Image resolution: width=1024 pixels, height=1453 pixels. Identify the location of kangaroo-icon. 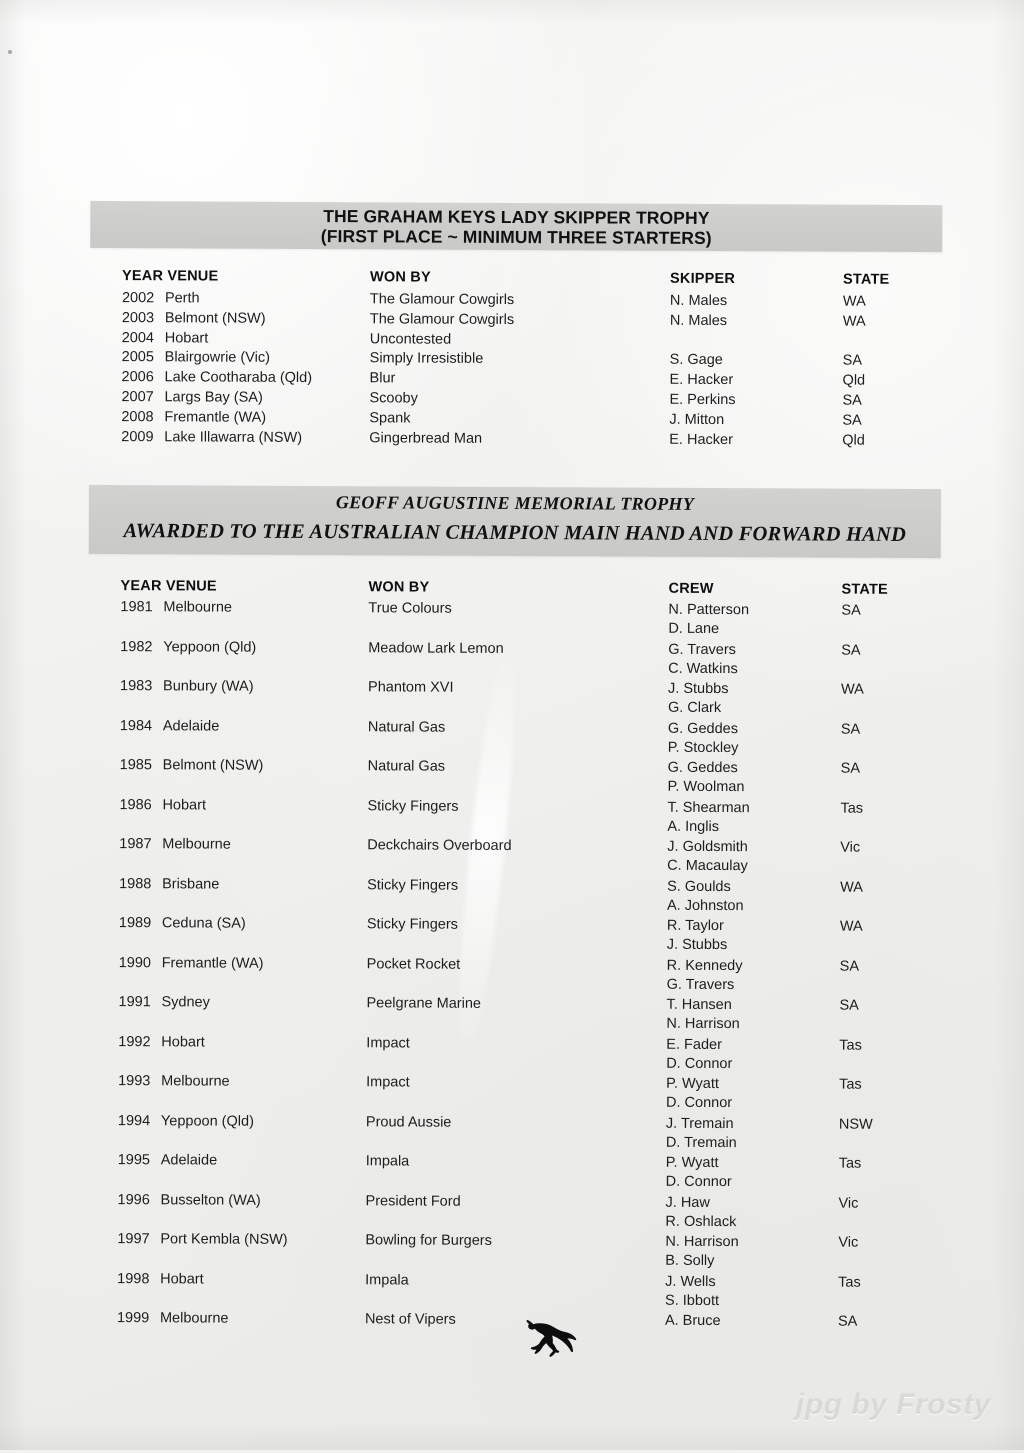
(551, 1338).